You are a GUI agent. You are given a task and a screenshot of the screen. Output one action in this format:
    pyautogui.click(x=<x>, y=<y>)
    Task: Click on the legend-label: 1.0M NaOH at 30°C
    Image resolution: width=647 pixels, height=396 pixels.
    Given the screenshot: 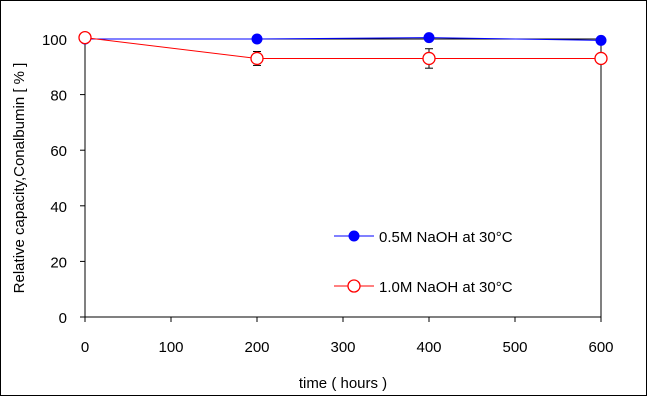 What is the action you would take?
    pyautogui.click(x=446, y=287)
    